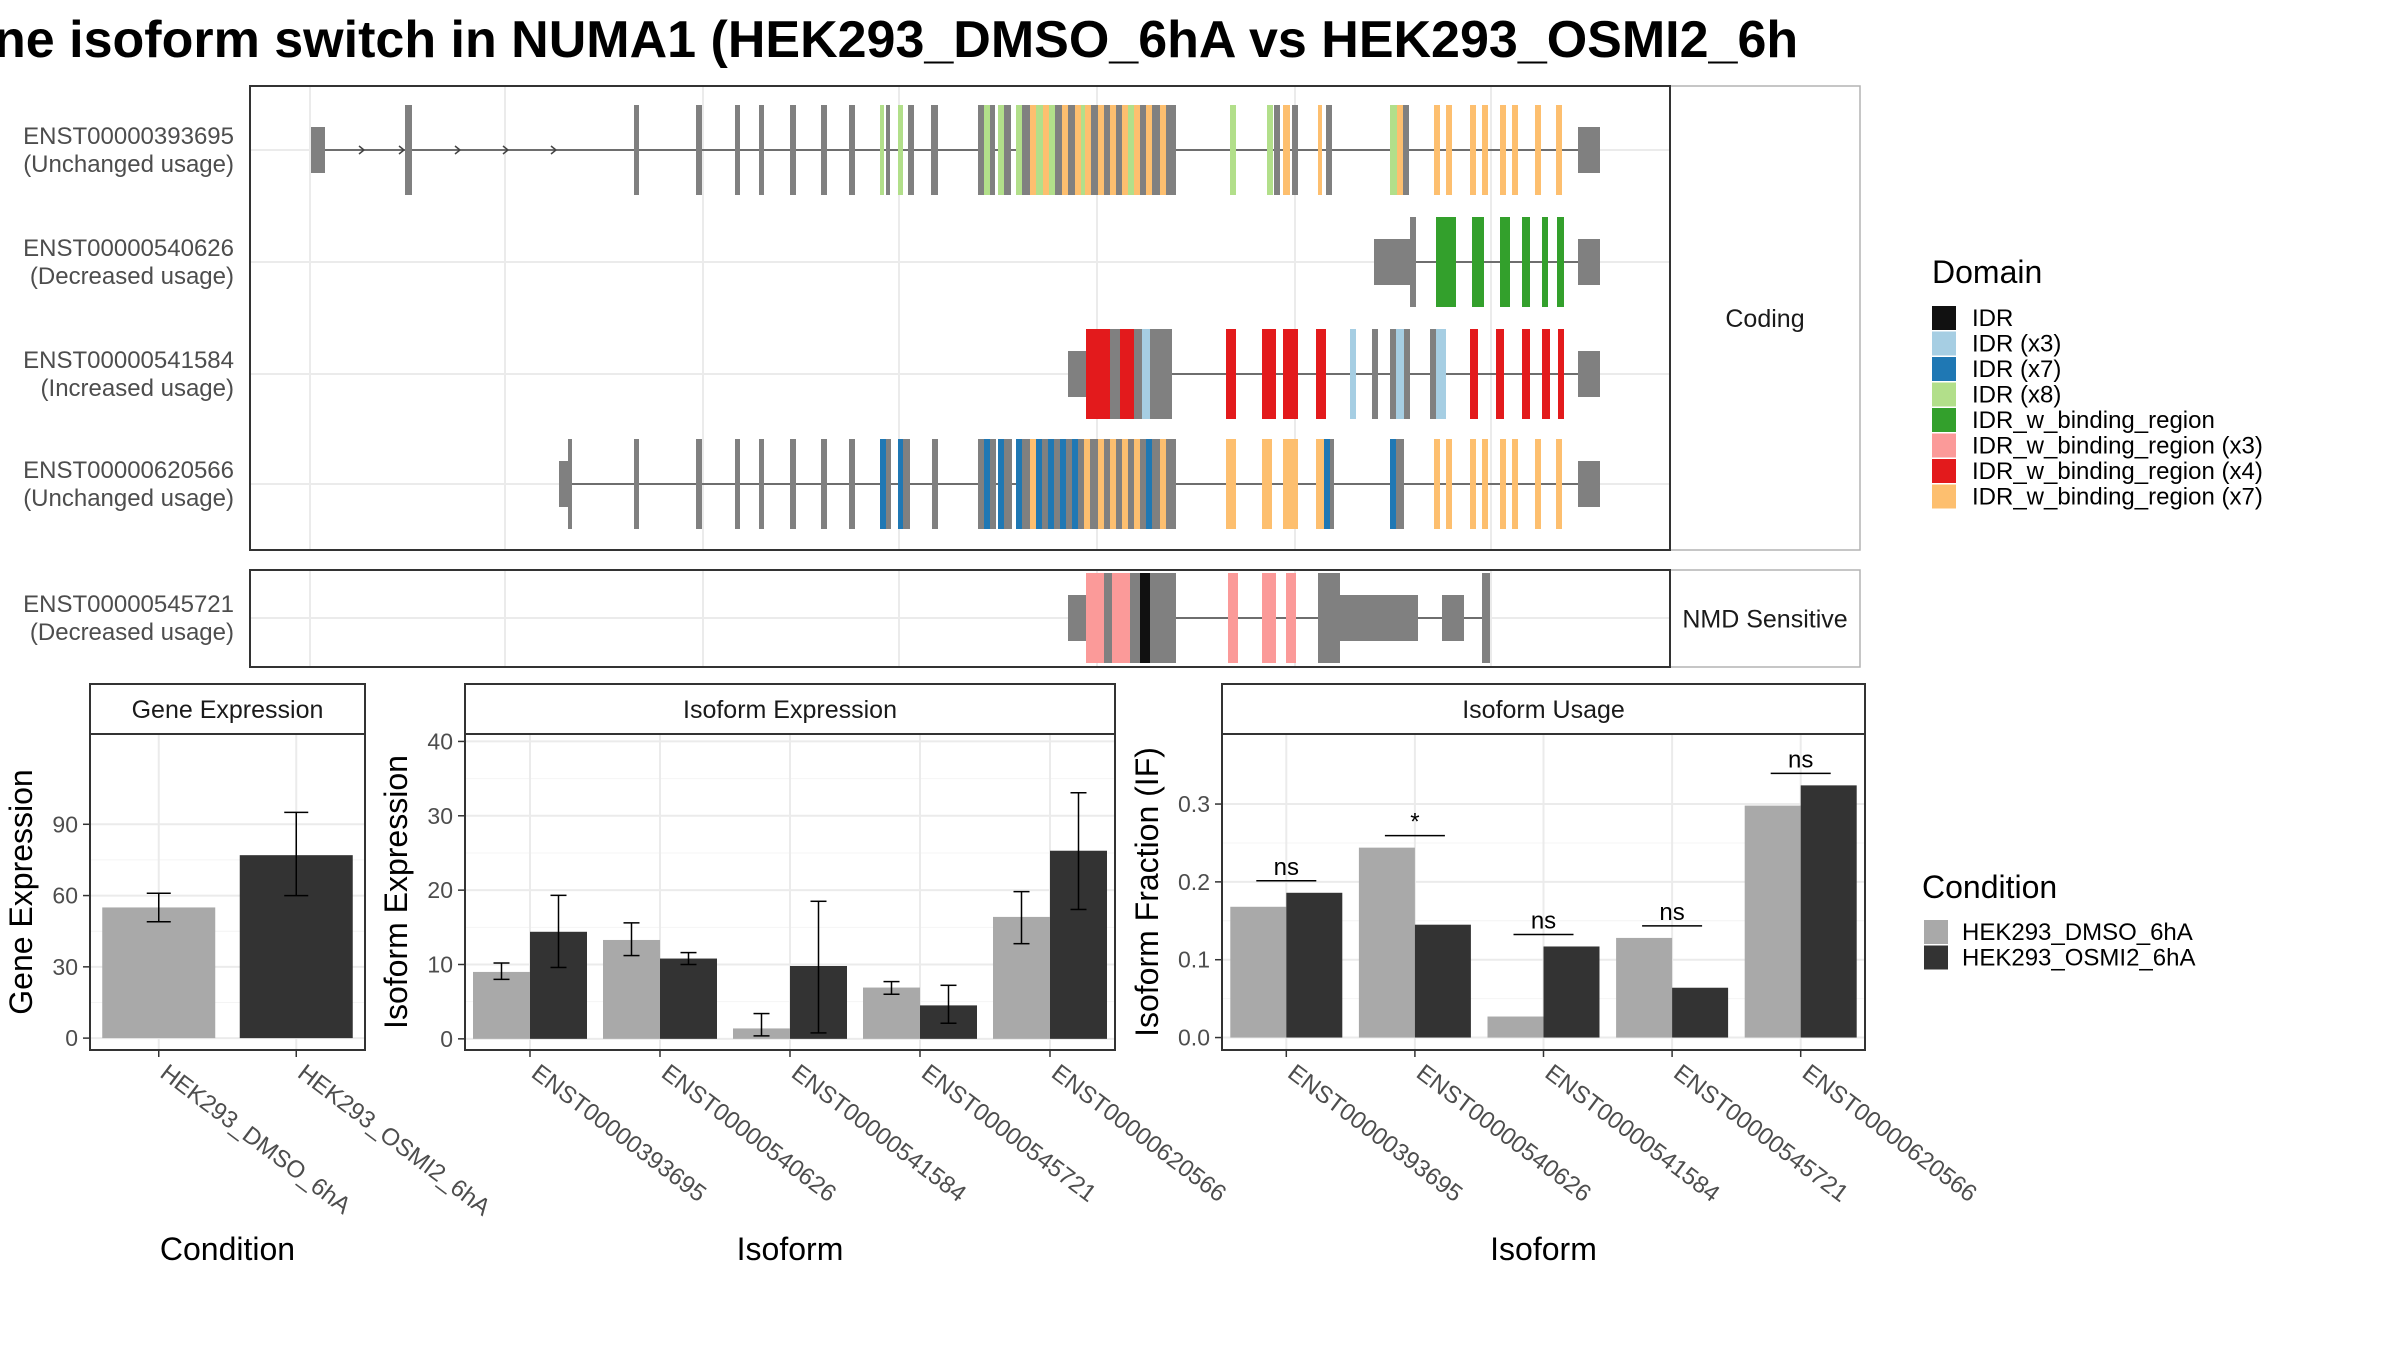 The width and height of the screenshot is (2400, 1350). Describe the element at coordinates (1414, 822) in the screenshot. I see `significance-label: *` at that location.